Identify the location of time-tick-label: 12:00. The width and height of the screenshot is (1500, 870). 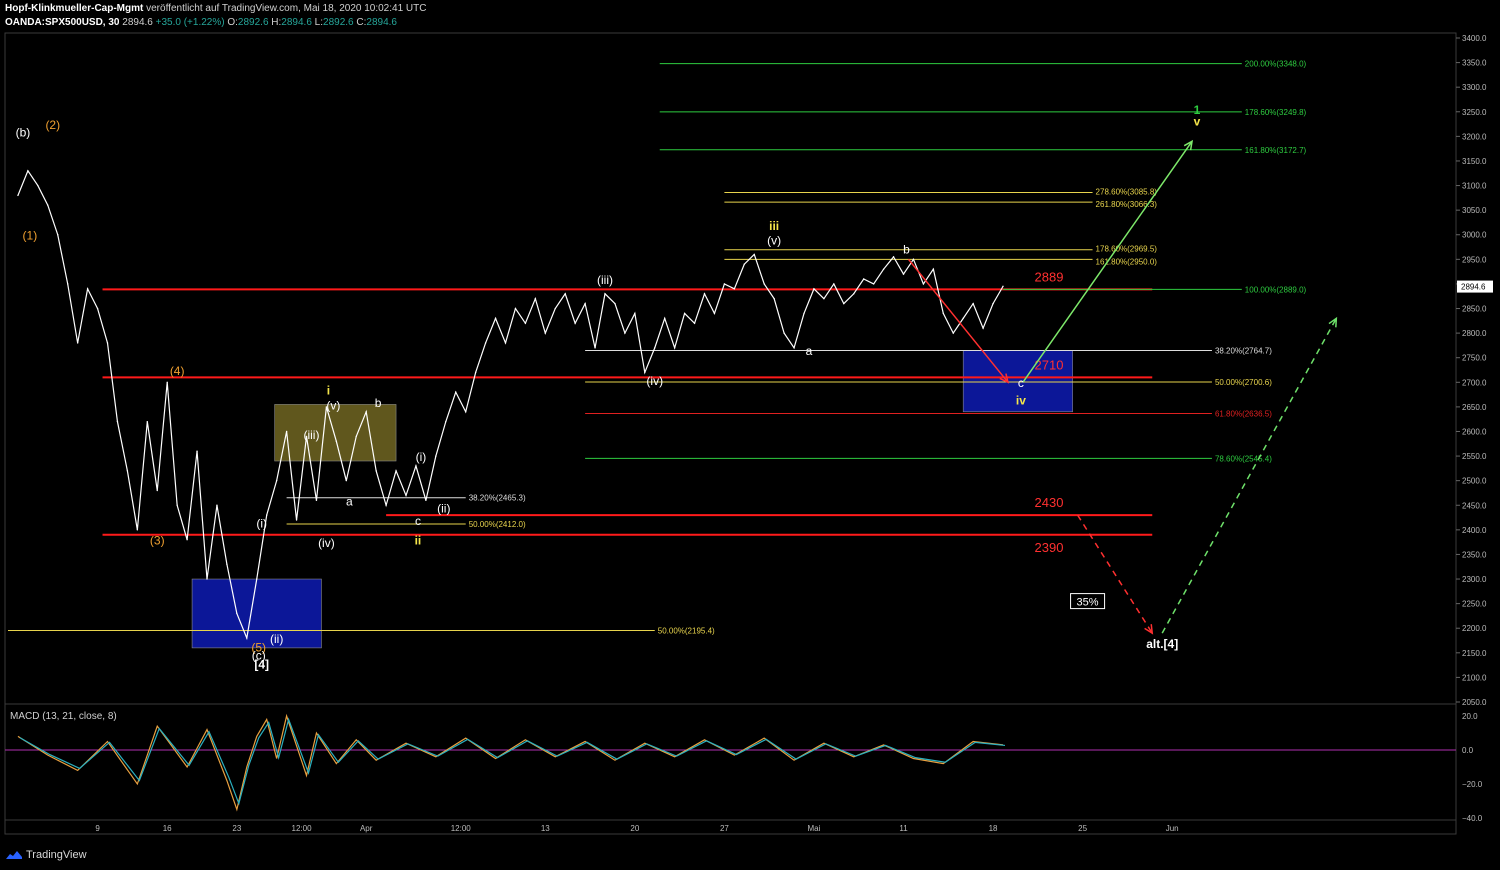
(461, 828).